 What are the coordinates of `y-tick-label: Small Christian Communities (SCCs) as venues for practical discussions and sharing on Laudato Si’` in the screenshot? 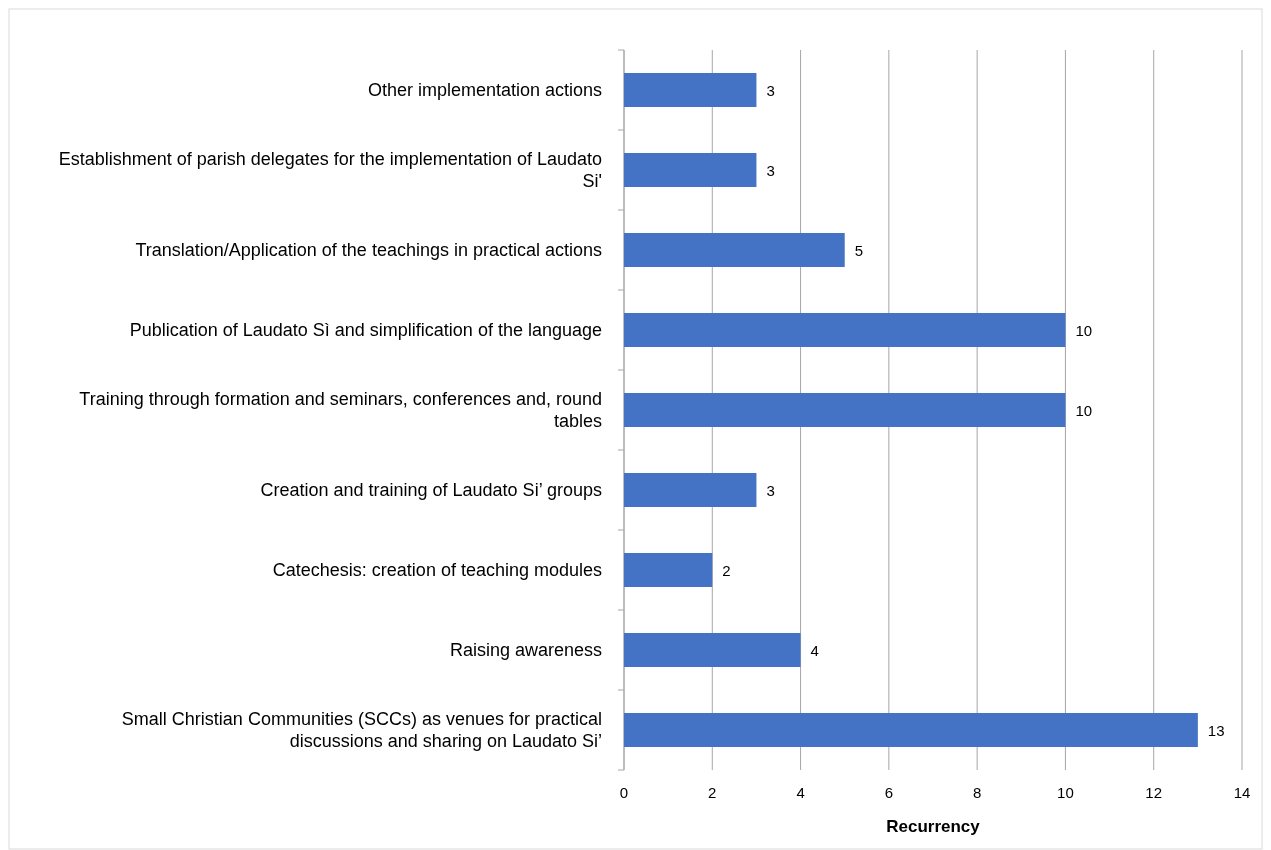 It's located at (361, 730).